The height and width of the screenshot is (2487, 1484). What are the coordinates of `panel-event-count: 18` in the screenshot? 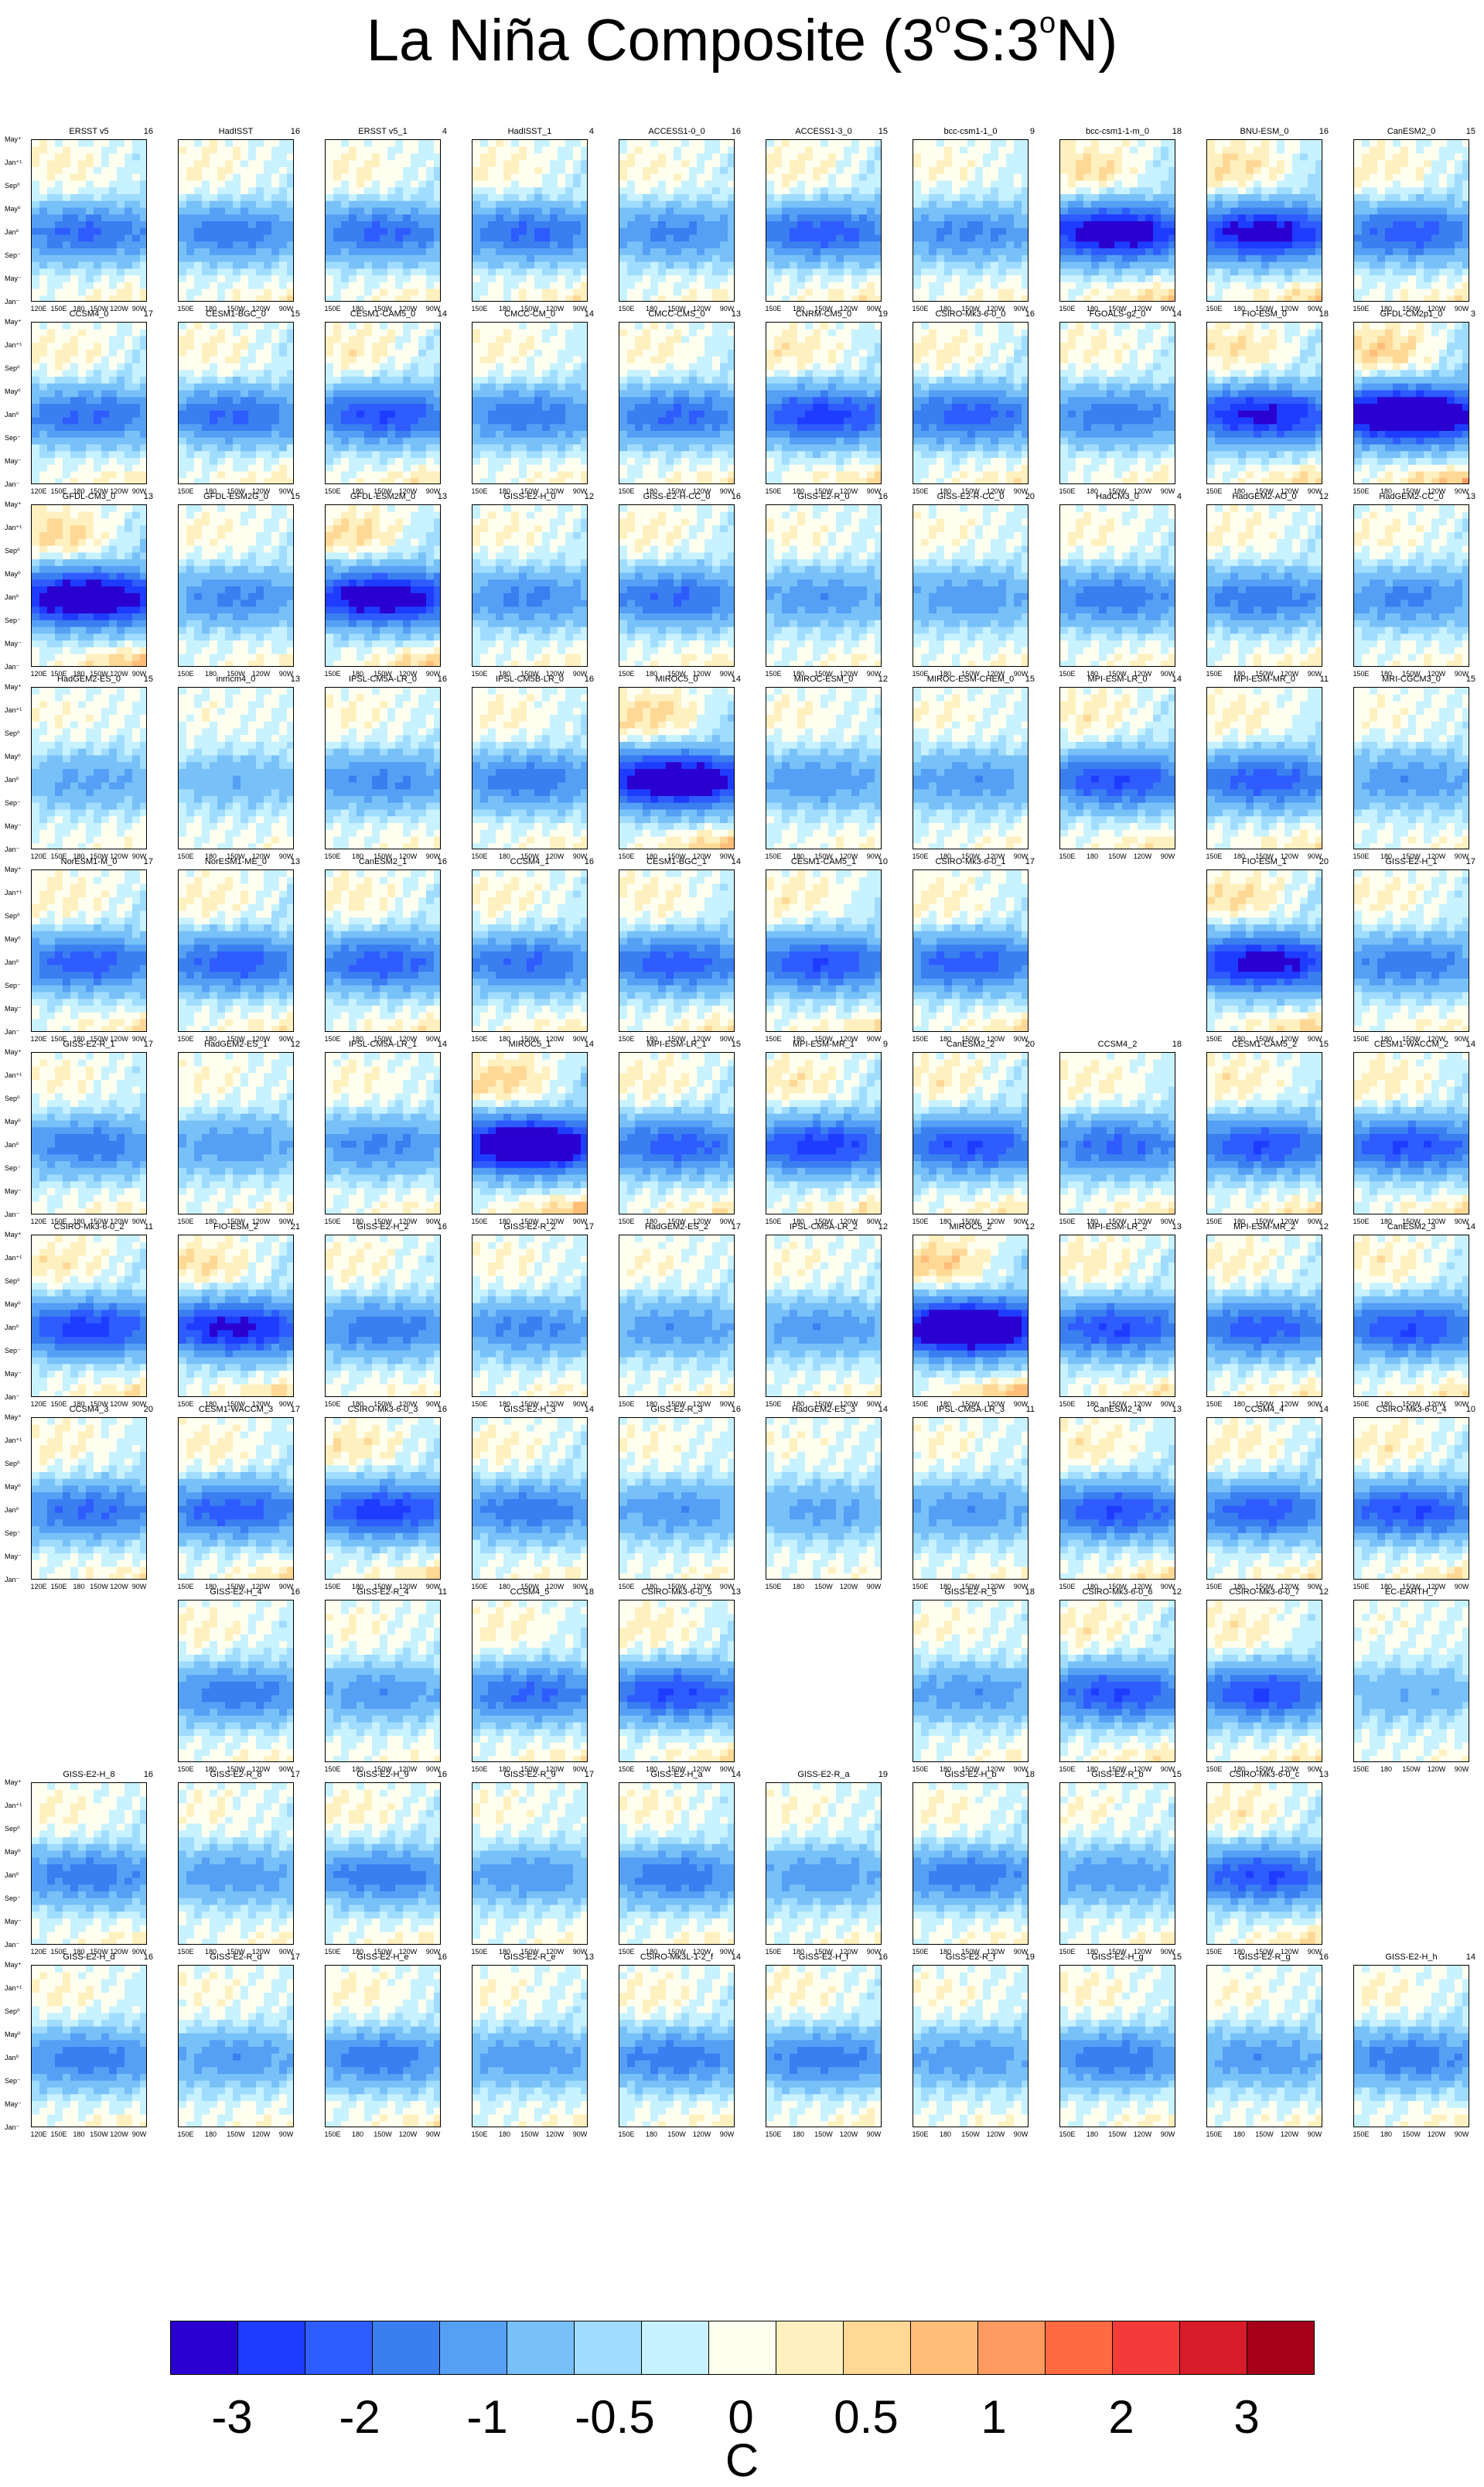 It's located at (1030, 1775).